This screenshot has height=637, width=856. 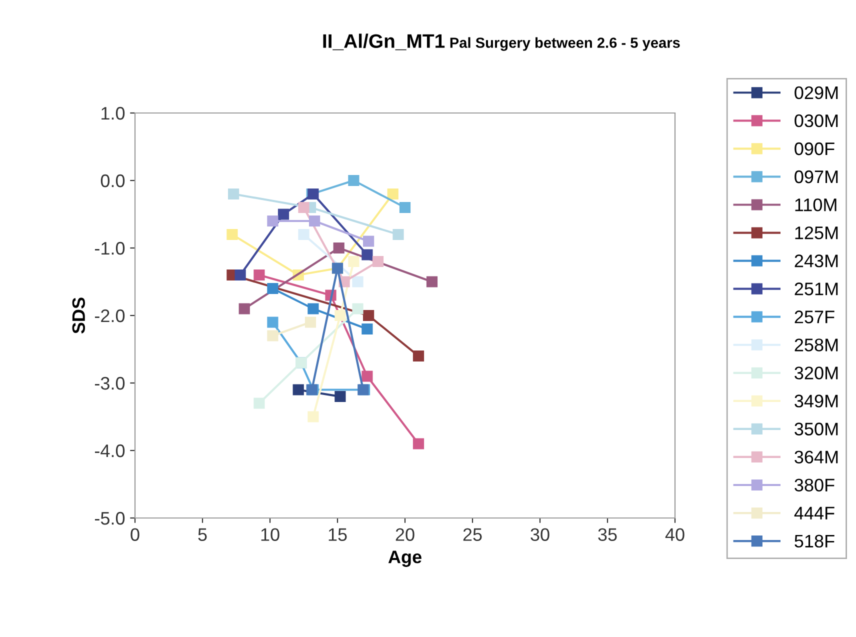 I want to click on x-tick-label: 20, so click(x=405, y=534).